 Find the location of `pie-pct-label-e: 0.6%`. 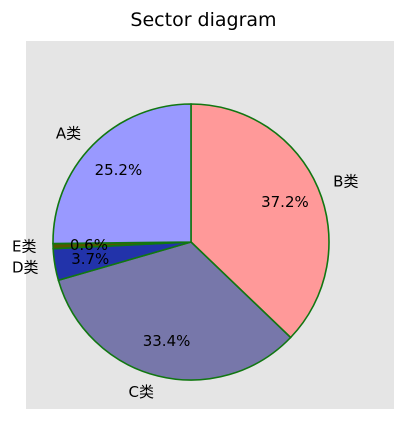

pie-pct-label-e: 0.6% is located at coordinates (89, 245).